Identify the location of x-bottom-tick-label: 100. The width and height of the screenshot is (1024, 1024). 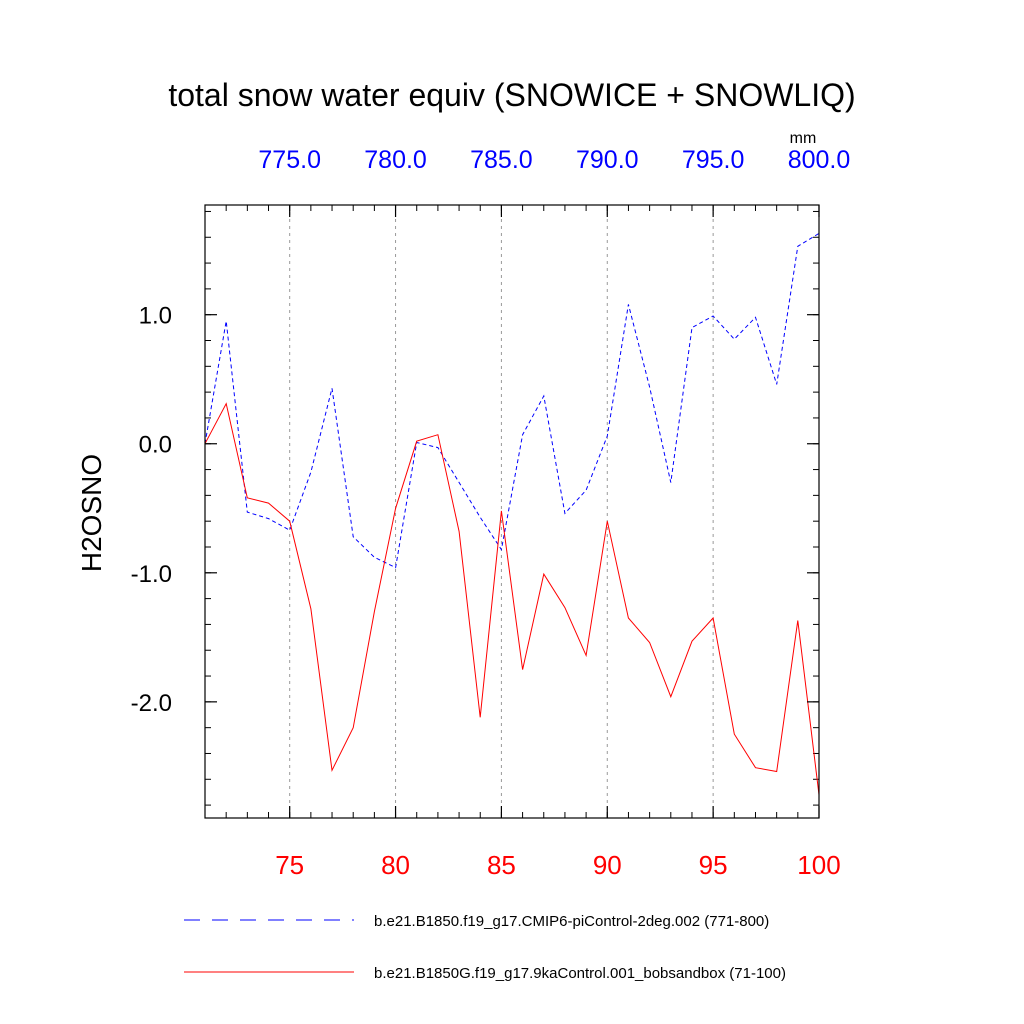
(818, 865).